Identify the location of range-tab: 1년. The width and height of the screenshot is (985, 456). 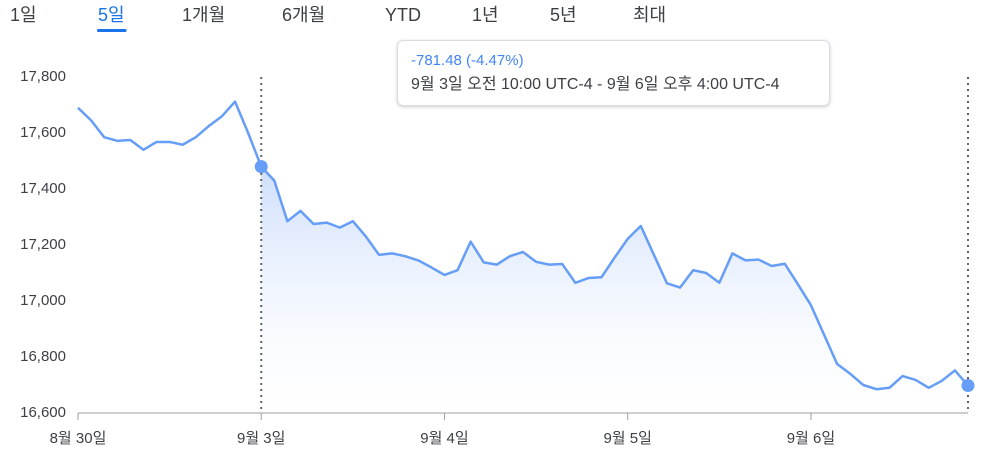
(485, 15).